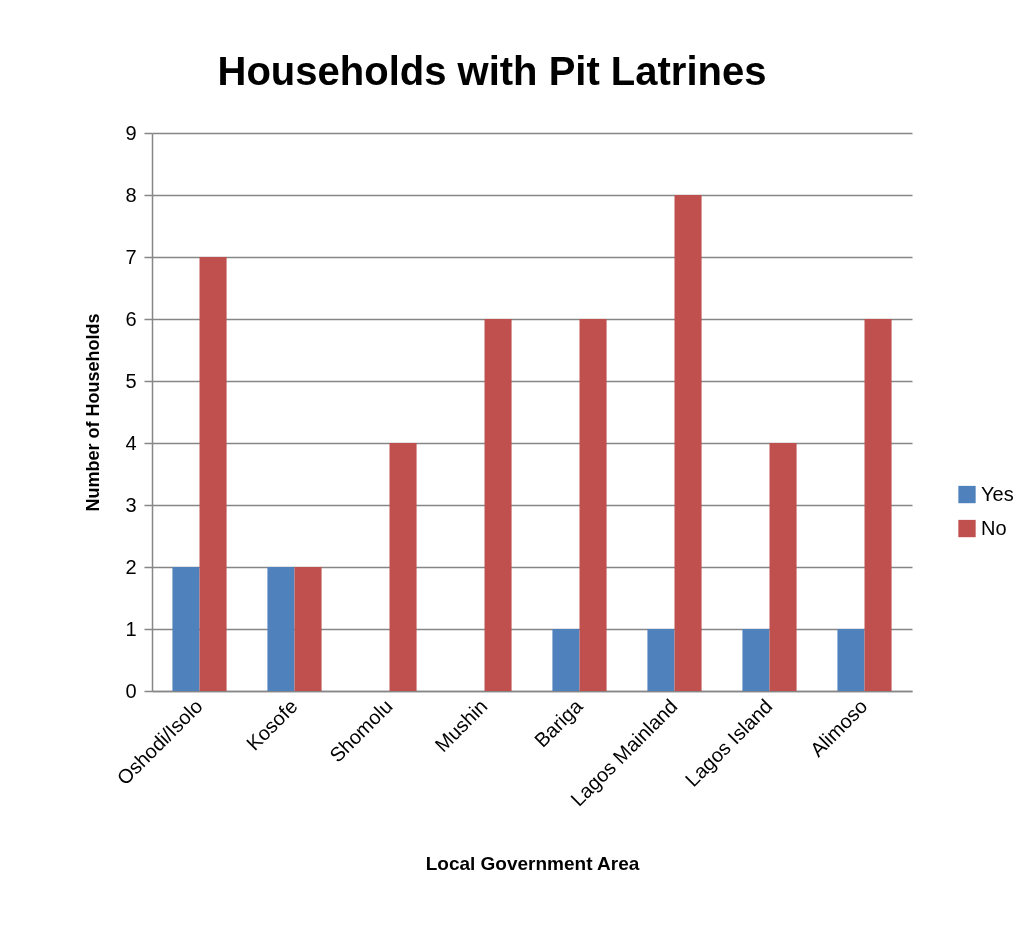  I want to click on y-tick-label: 6, so click(131, 318).